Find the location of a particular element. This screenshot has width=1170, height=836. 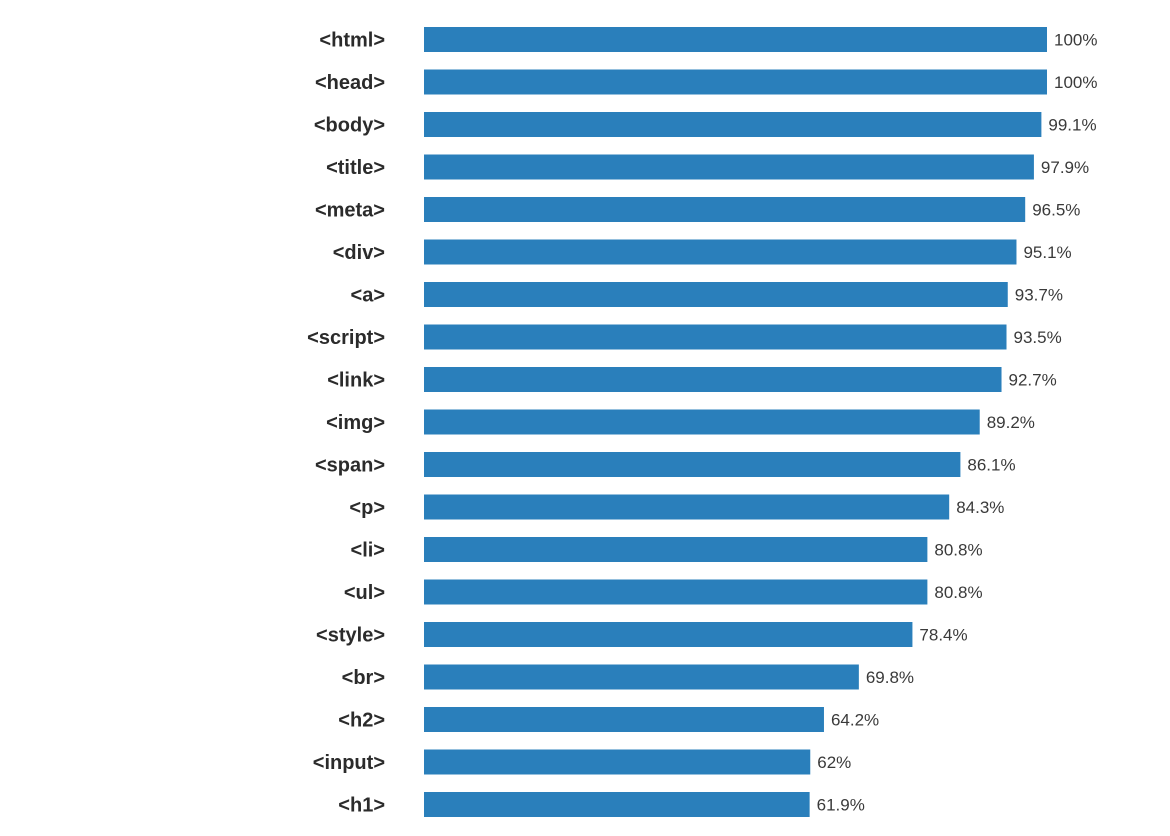

category-label: <p> is located at coordinates (367, 508).